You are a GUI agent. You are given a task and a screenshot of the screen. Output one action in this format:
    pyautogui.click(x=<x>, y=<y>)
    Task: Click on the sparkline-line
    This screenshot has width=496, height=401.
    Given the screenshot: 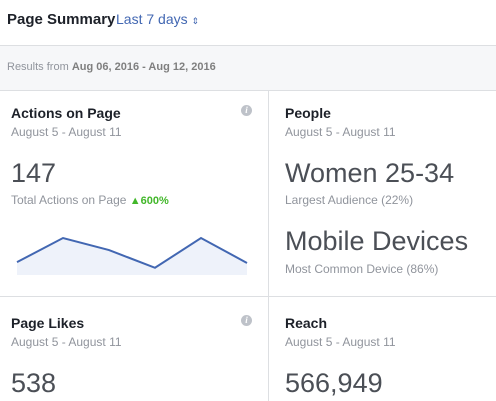 What is the action you would take?
    pyautogui.click(x=132, y=252)
    